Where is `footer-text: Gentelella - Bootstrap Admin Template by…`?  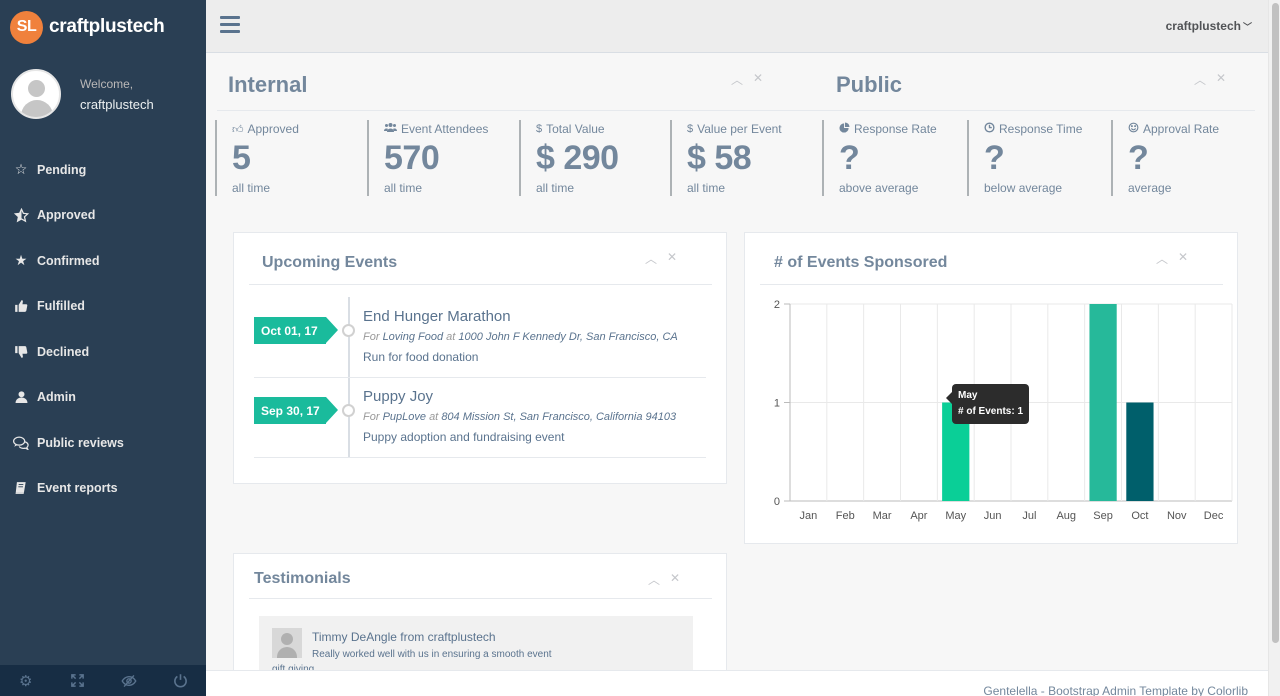
footer-text: Gentelella - Bootstrap Admin Template by… is located at coordinates (1115, 690).